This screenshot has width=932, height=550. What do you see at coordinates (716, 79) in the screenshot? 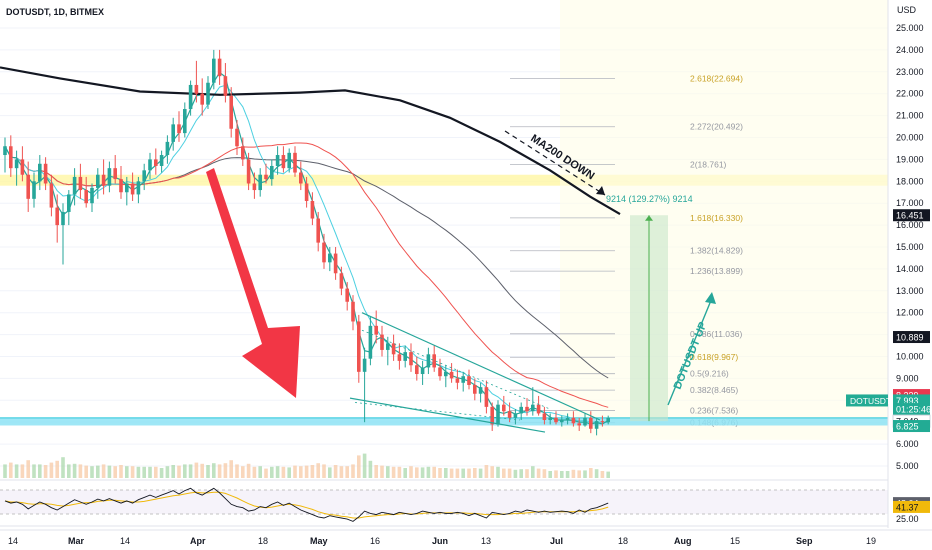
I see `fib-level-label: 2.618(22.694)` at bounding box center [716, 79].